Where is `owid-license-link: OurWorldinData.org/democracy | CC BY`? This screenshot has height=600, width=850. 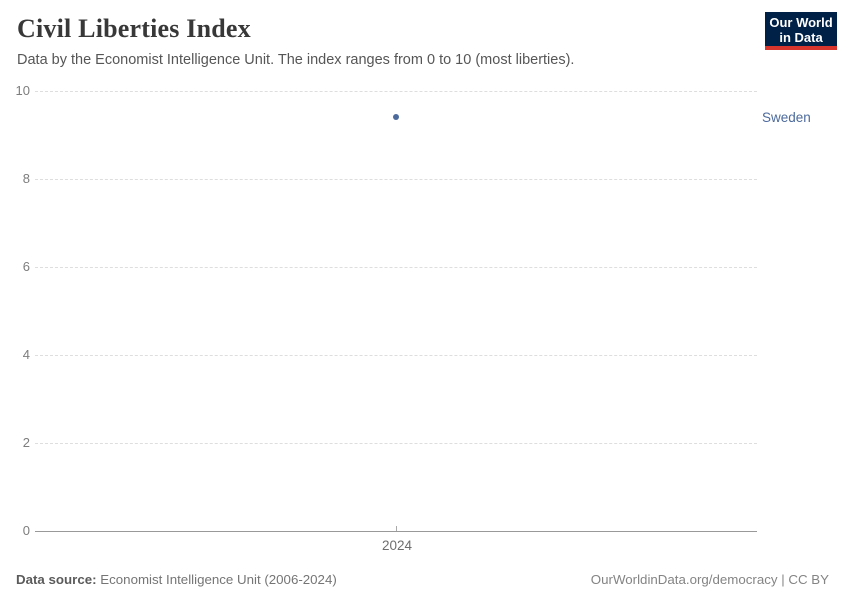
owid-license-link: OurWorldinData.org/democracy | CC BY is located at coordinates (709, 579).